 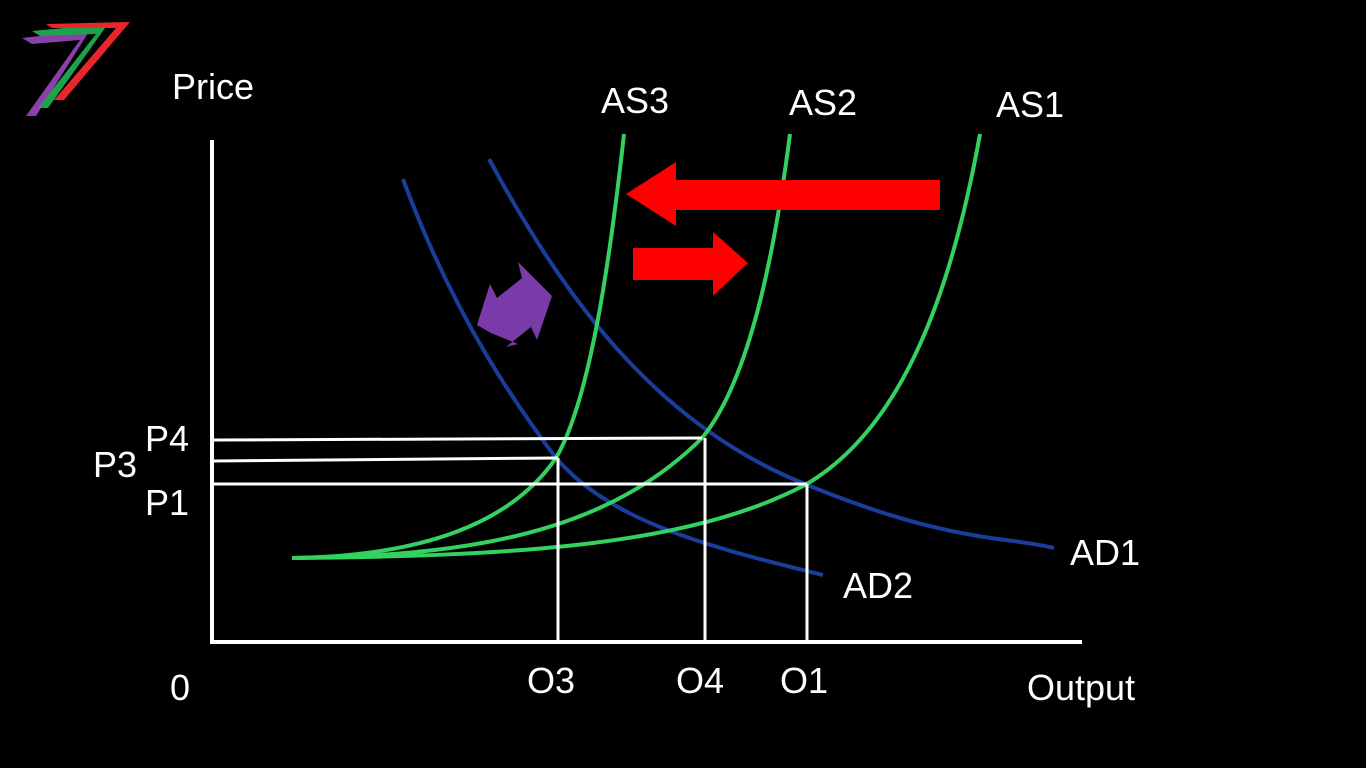 What do you see at coordinates (167, 502) in the screenshot?
I see `p1-label: P1` at bounding box center [167, 502].